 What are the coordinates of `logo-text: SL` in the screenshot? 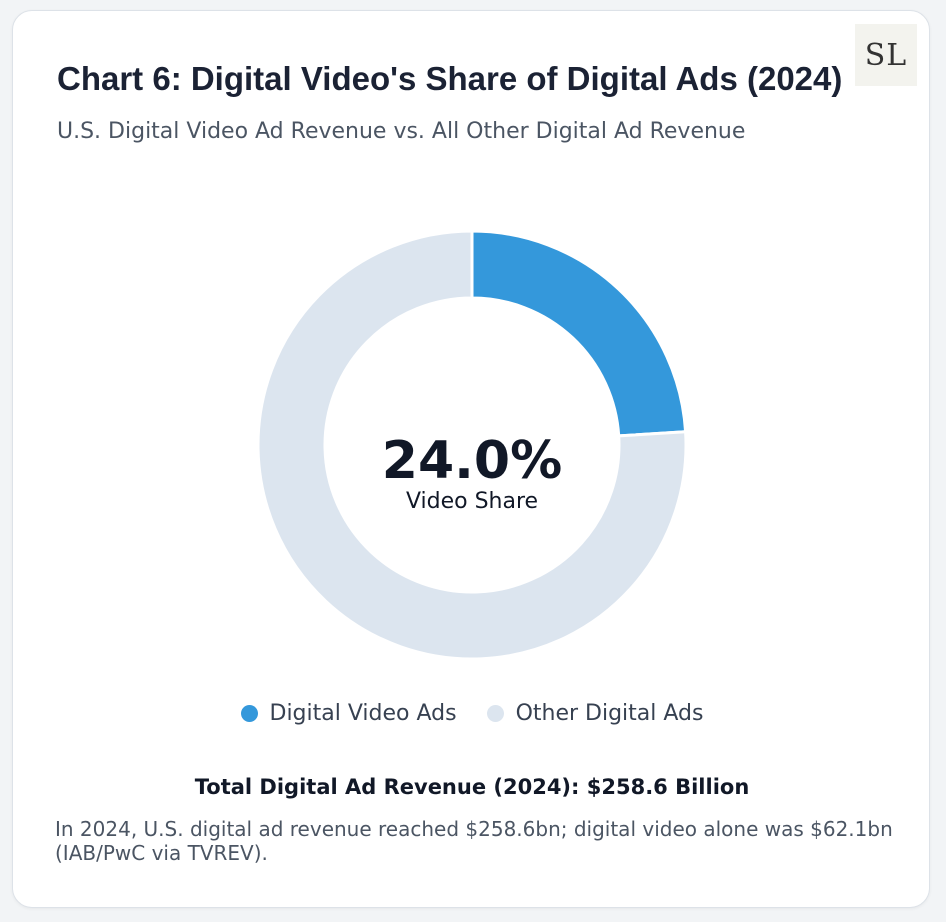 It's located at (886, 55).